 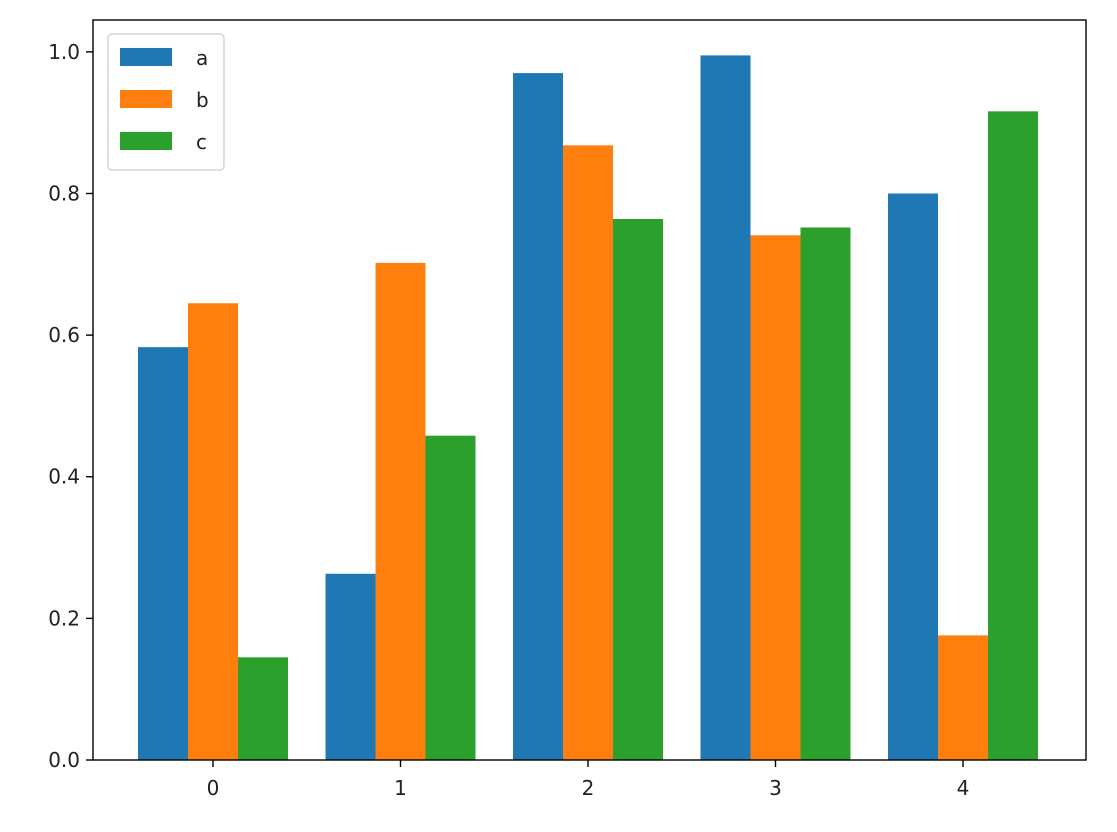 I want to click on y-tick-label: 0.8, so click(x=64, y=193).